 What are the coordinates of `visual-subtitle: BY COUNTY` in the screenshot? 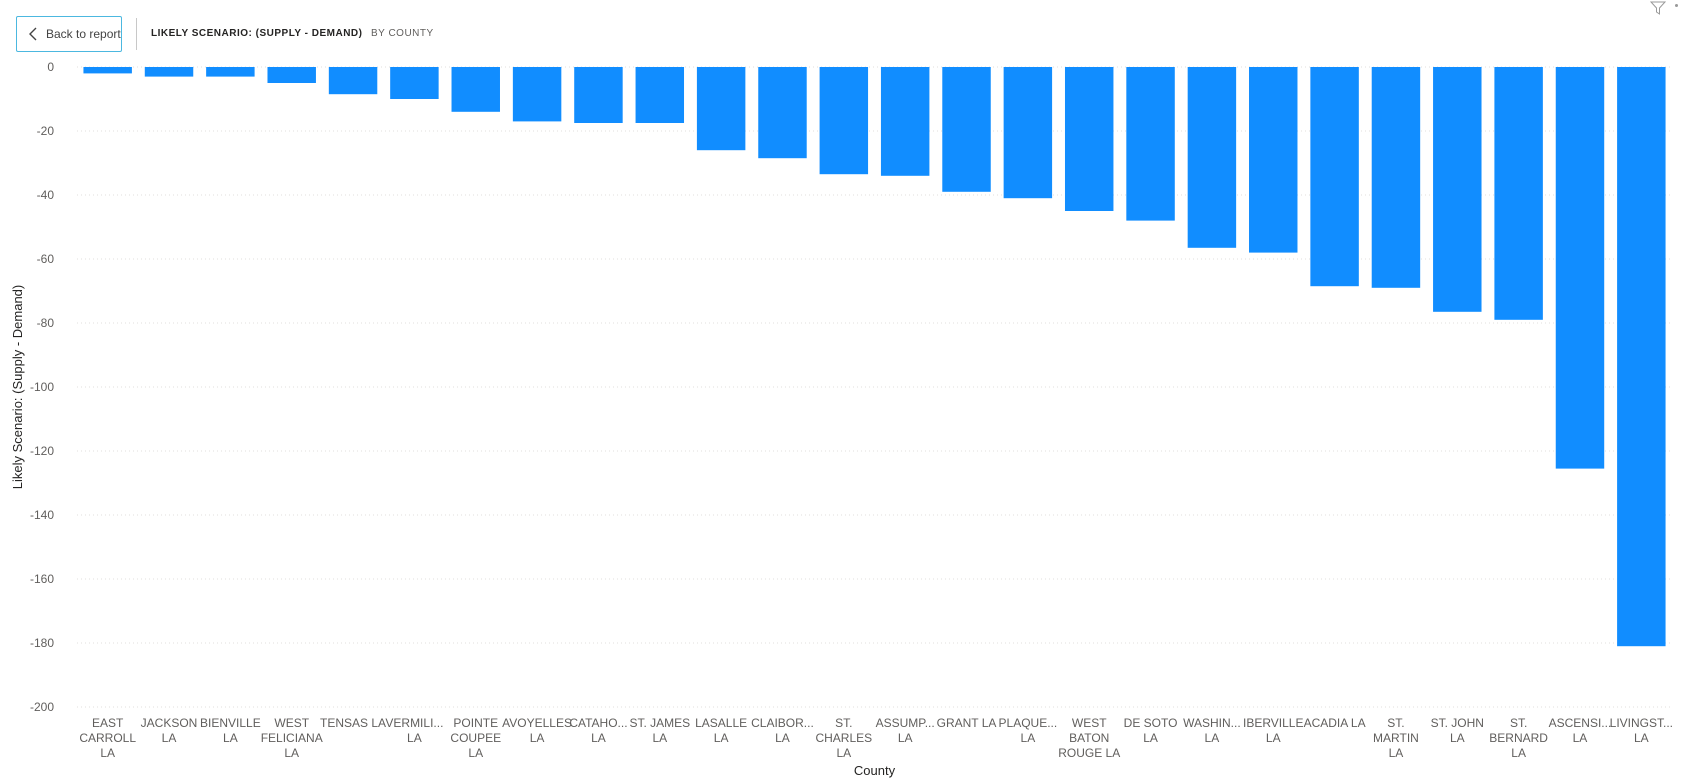 It's located at (402, 33).